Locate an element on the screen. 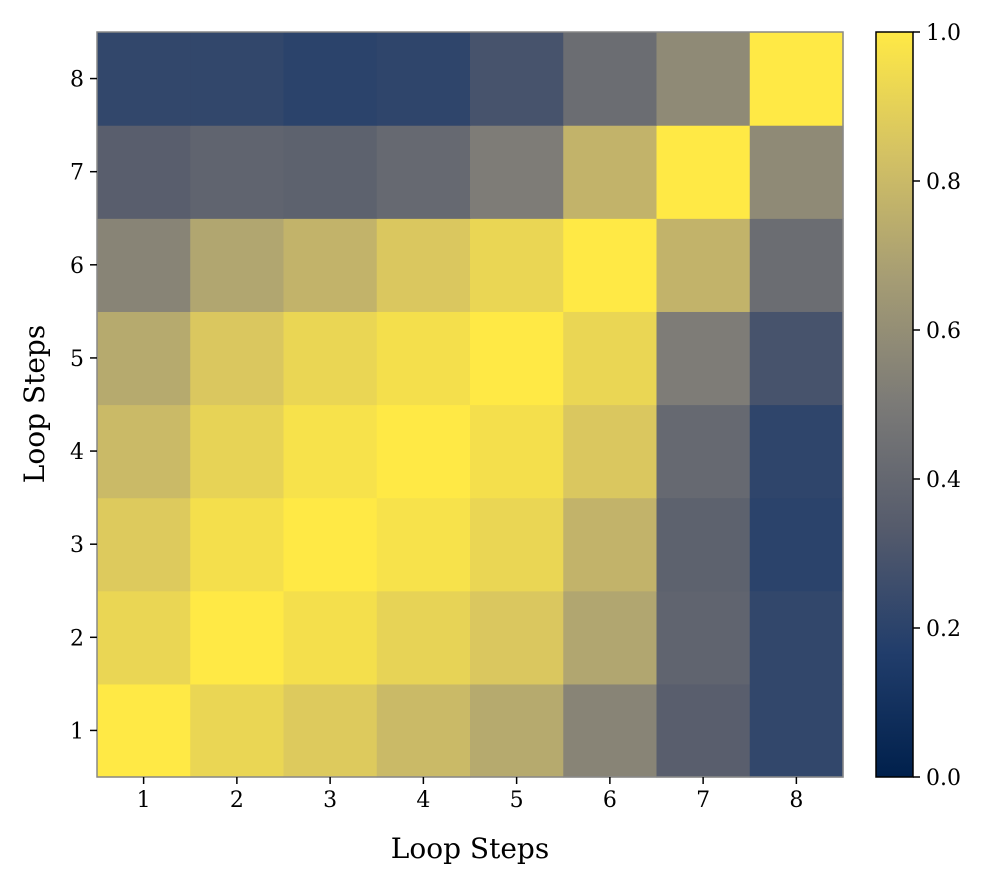 This screenshot has height=885, width=995. x-tick-label: 7 is located at coordinates (703, 800).